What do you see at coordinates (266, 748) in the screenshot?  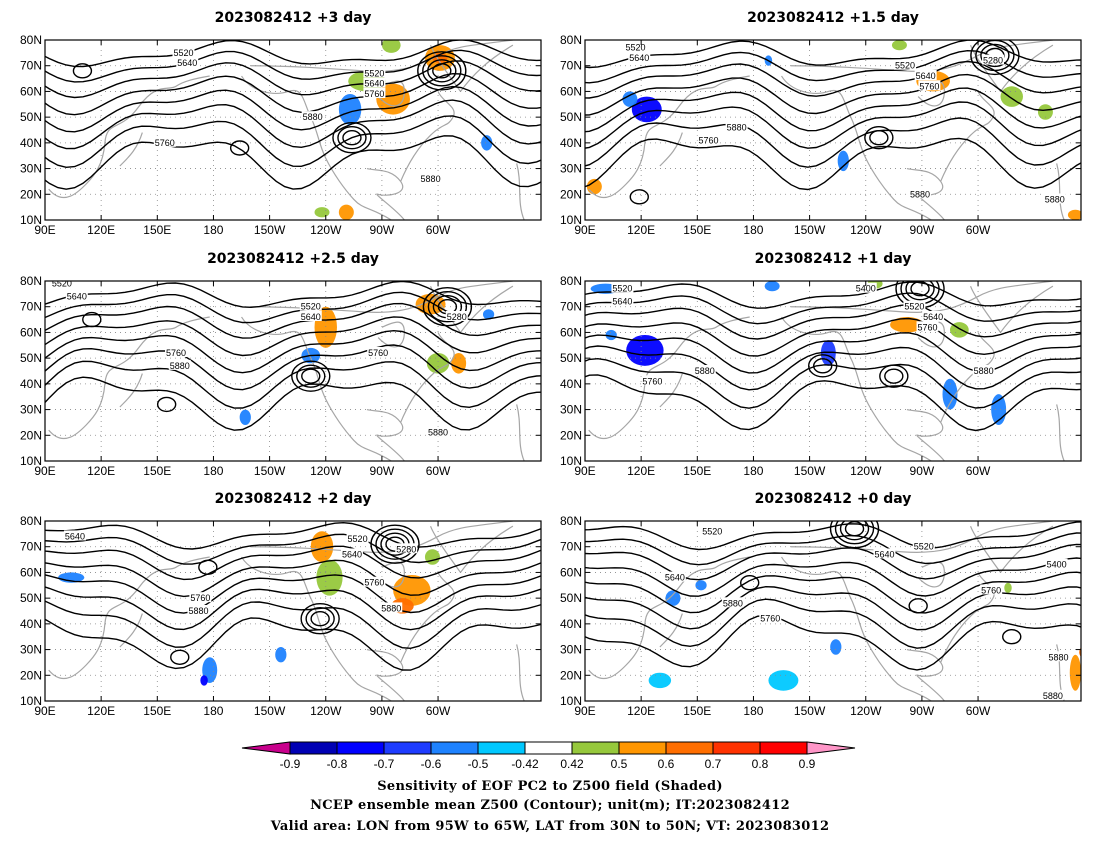 I see `colorbar-extend-low` at bounding box center [266, 748].